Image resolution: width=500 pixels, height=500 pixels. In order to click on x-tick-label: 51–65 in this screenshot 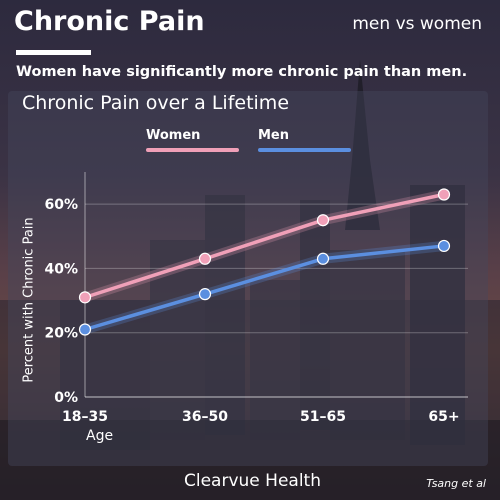, I will do `click(323, 417)`.